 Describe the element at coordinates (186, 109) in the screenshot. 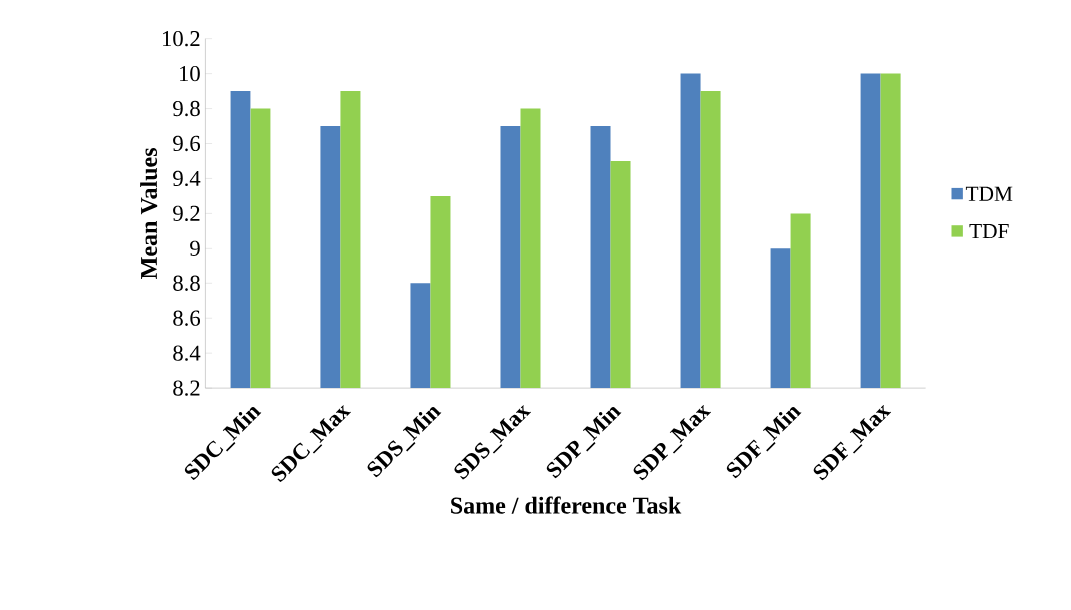

I see `y-tick-label: 9.8` at that location.